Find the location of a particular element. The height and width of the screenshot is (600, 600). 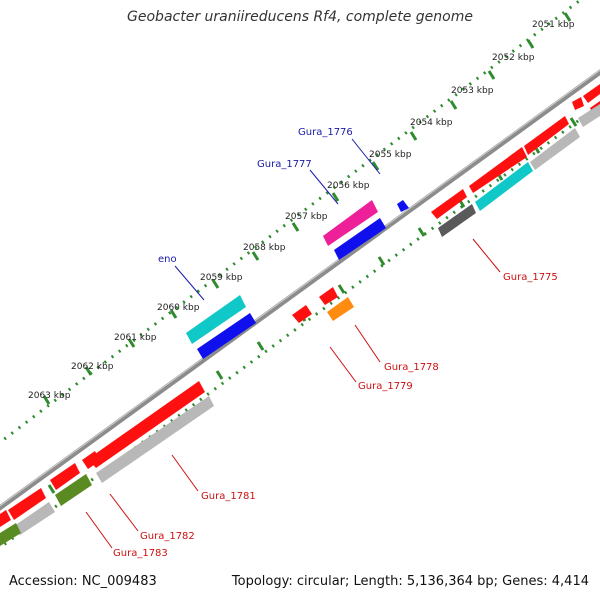

gene-orange is located at coordinates (340, 309).